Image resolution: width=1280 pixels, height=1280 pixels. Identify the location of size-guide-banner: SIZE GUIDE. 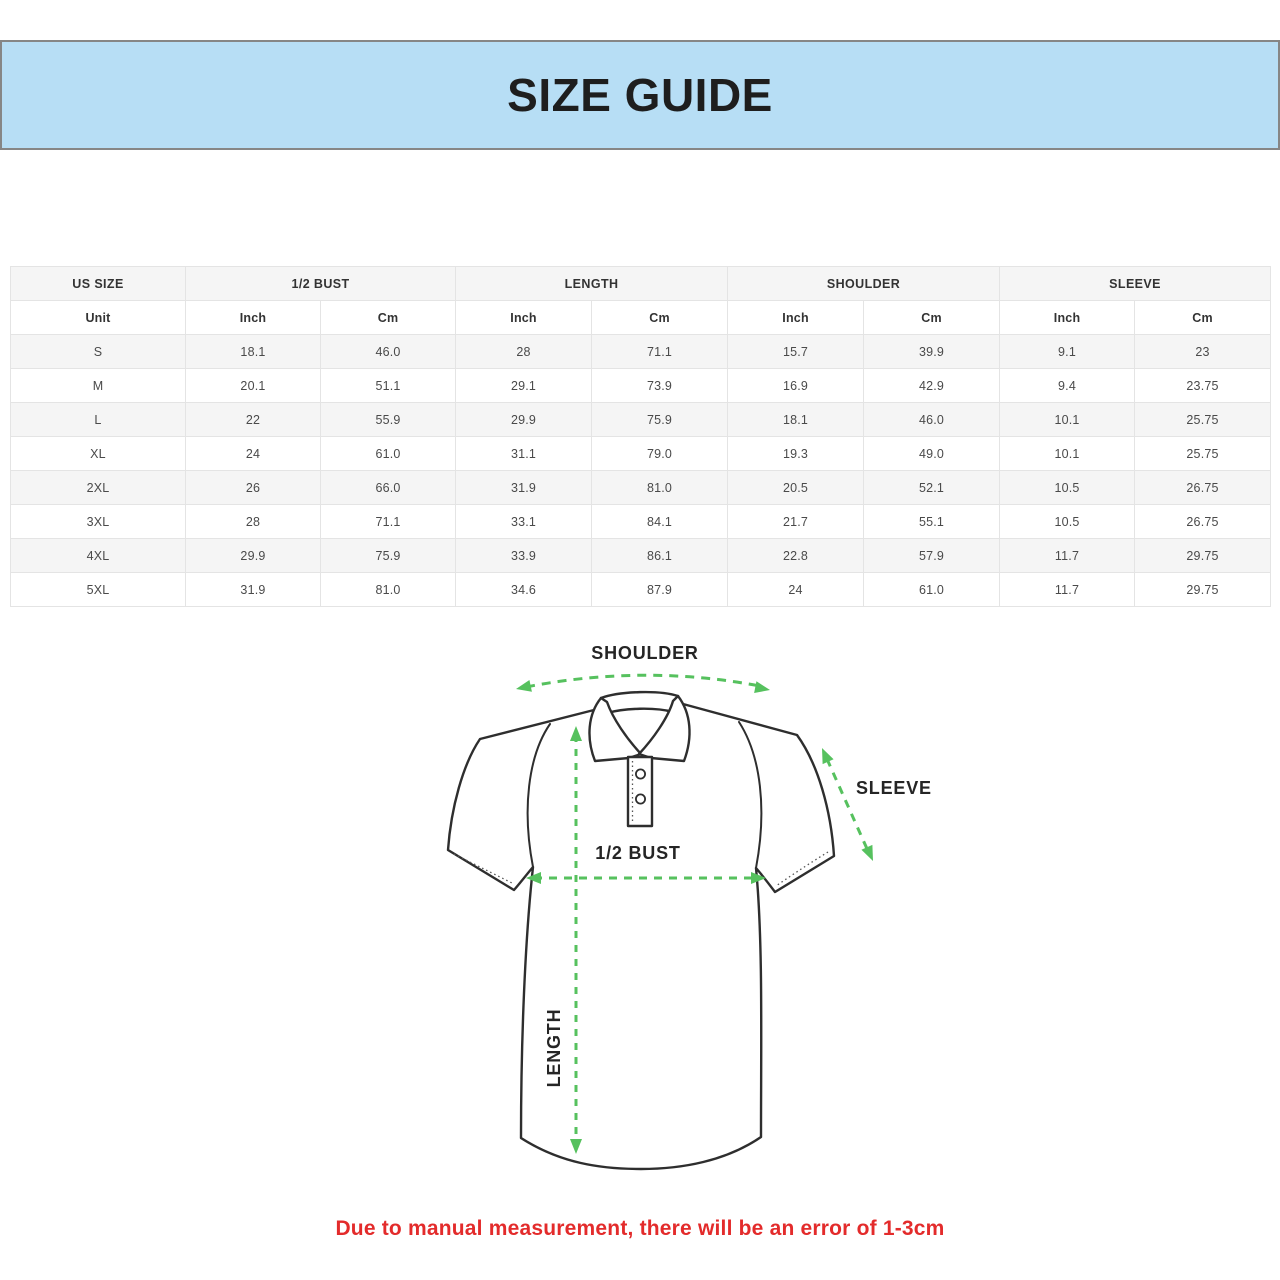
(640, 95).